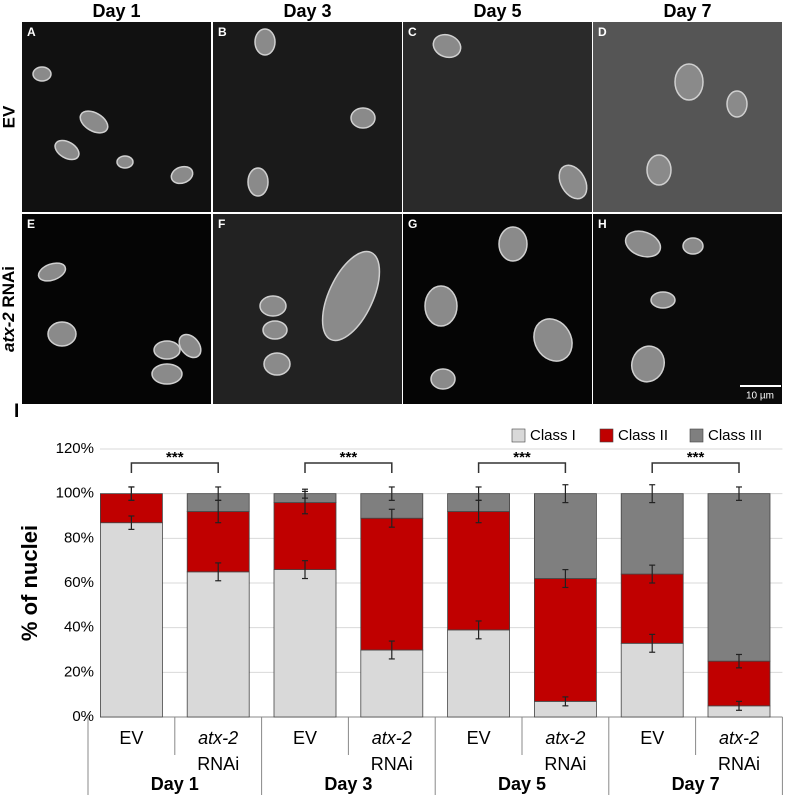  I want to click on y-tick-label: 60%, so click(79, 582).